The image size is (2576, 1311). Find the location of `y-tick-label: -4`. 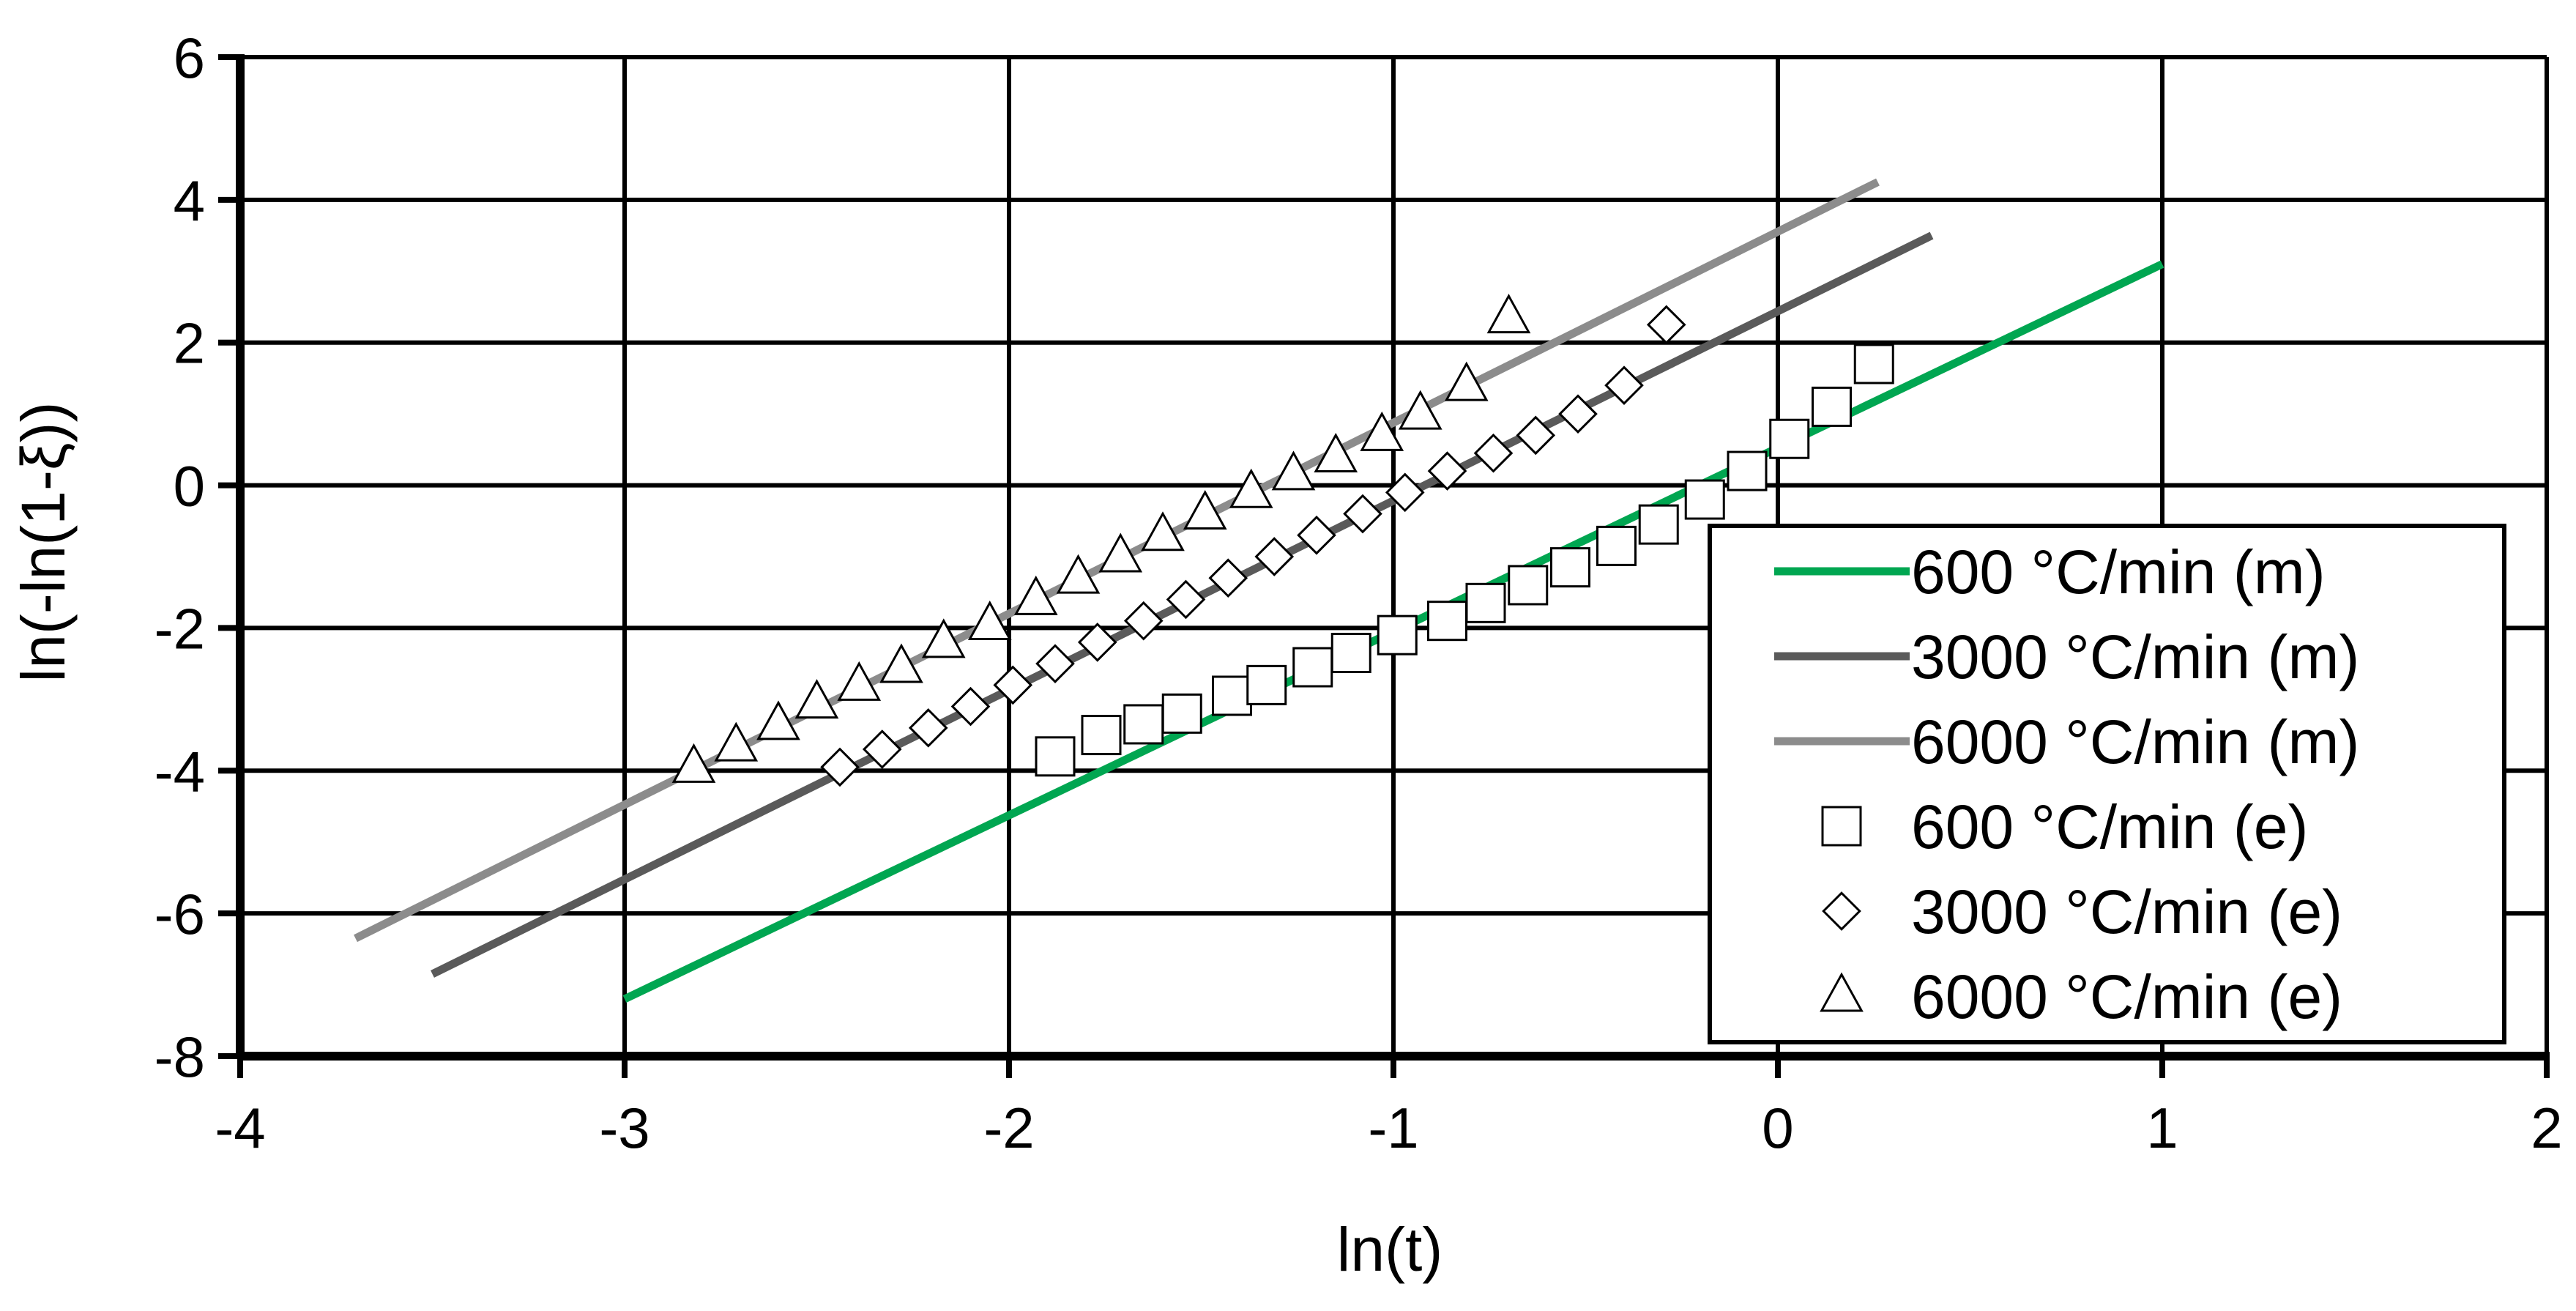

y-tick-label: -4 is located at coordinates (180, 771).